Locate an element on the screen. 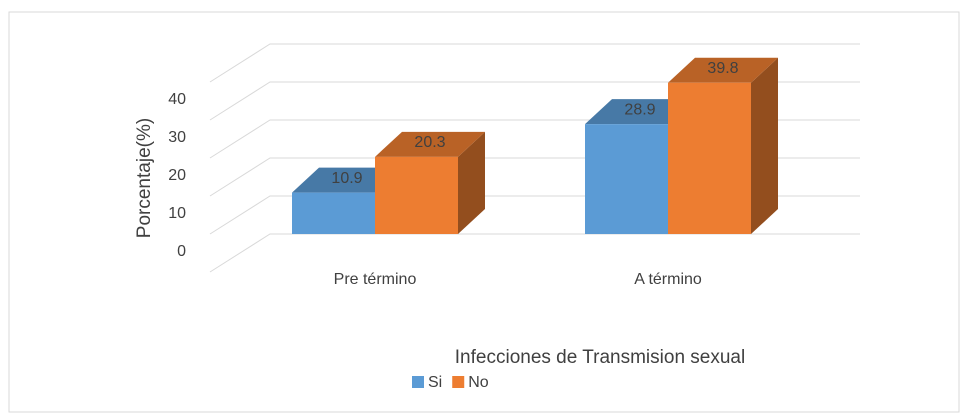 Image resolution: width=961 pixels, height=415 pixels. x-tick-label: A término is located at coordinates (668, 279).